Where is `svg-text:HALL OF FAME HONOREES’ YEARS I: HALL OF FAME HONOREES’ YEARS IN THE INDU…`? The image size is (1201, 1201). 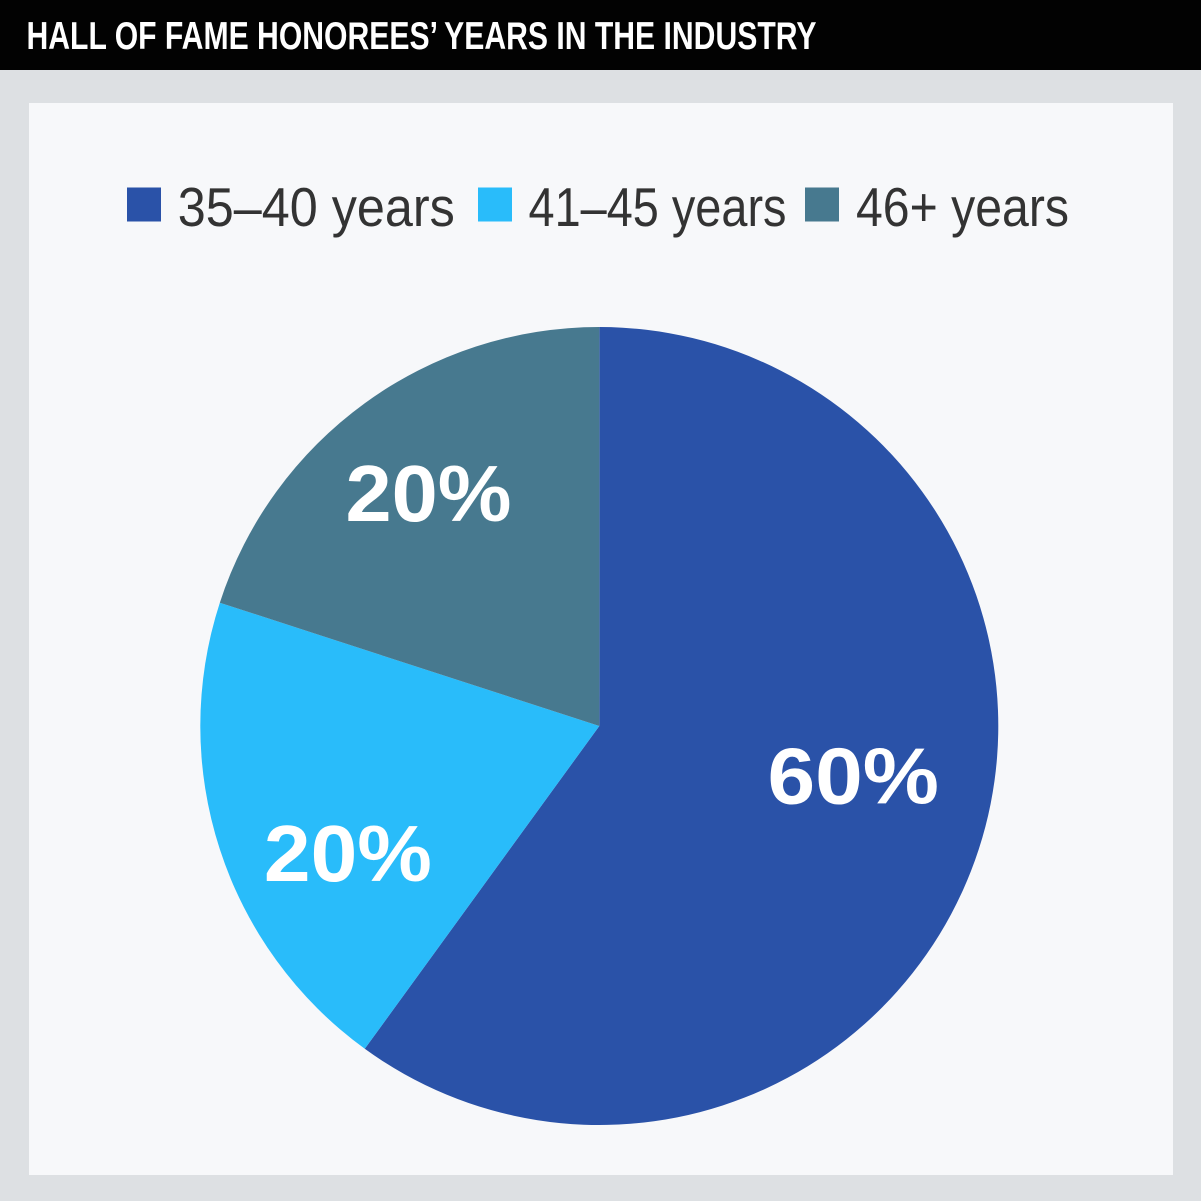 svg-text:HALL OF FAME HONOREES’ YEARS I: HALL OF FAME HONOREES’ YEARS IN THE INDU… is located at coordinates (422, 36).